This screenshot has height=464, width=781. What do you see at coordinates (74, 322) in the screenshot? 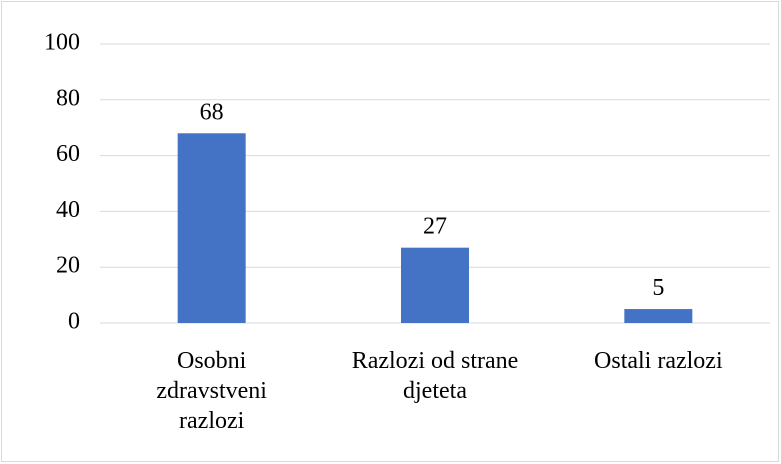
I see `y-tick-label: 0` at bounding box center [74, 322].